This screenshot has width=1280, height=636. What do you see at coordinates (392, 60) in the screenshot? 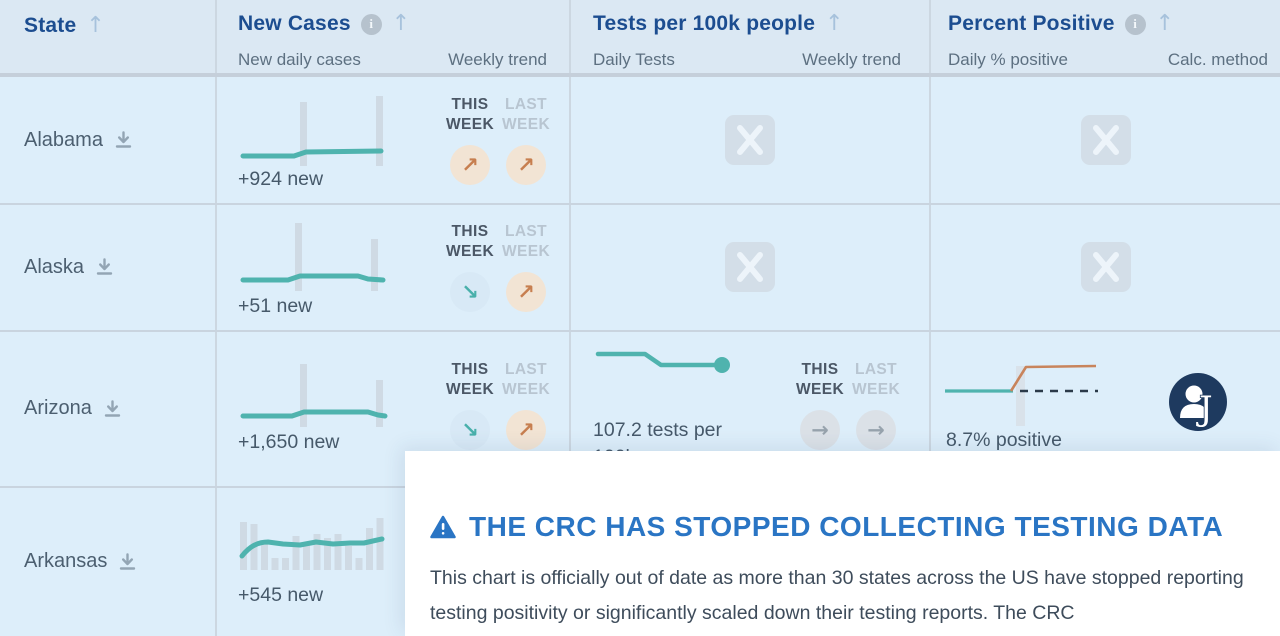
I see `subheader-new-cases: New daily cases Weekly trend` at bounding box center [392, 60].